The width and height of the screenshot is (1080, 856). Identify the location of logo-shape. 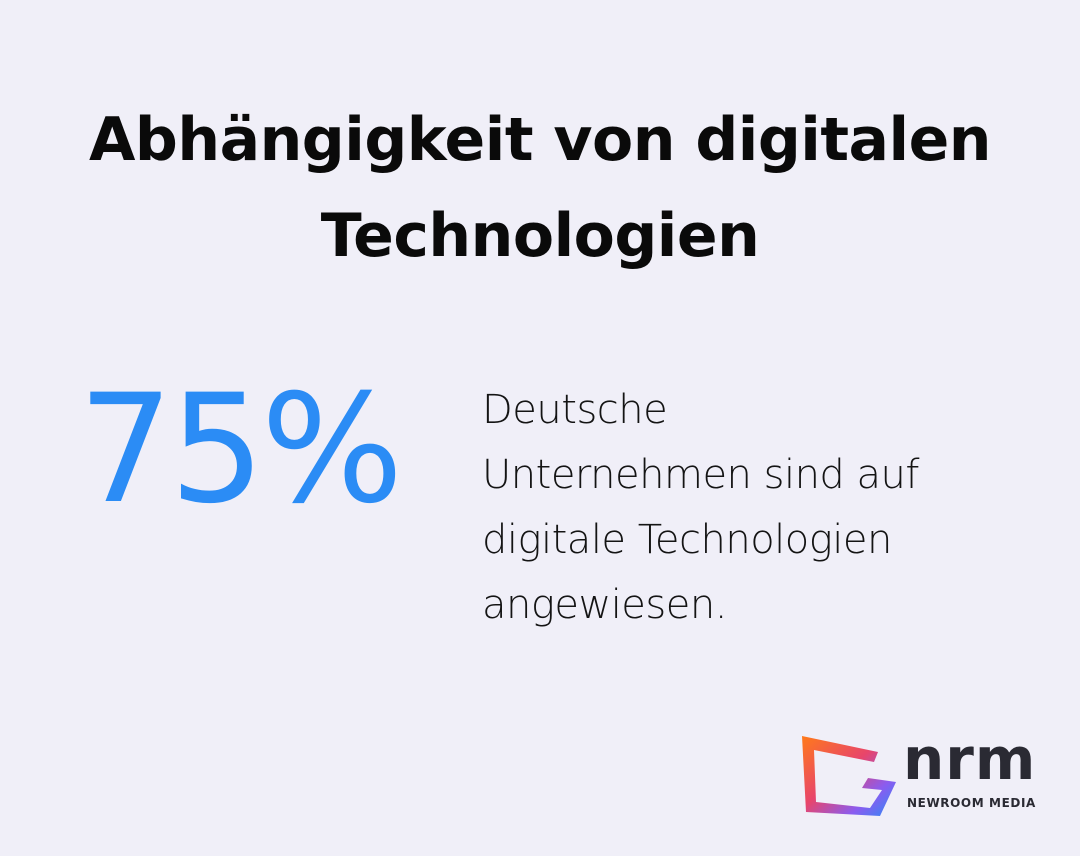
(849, 776).